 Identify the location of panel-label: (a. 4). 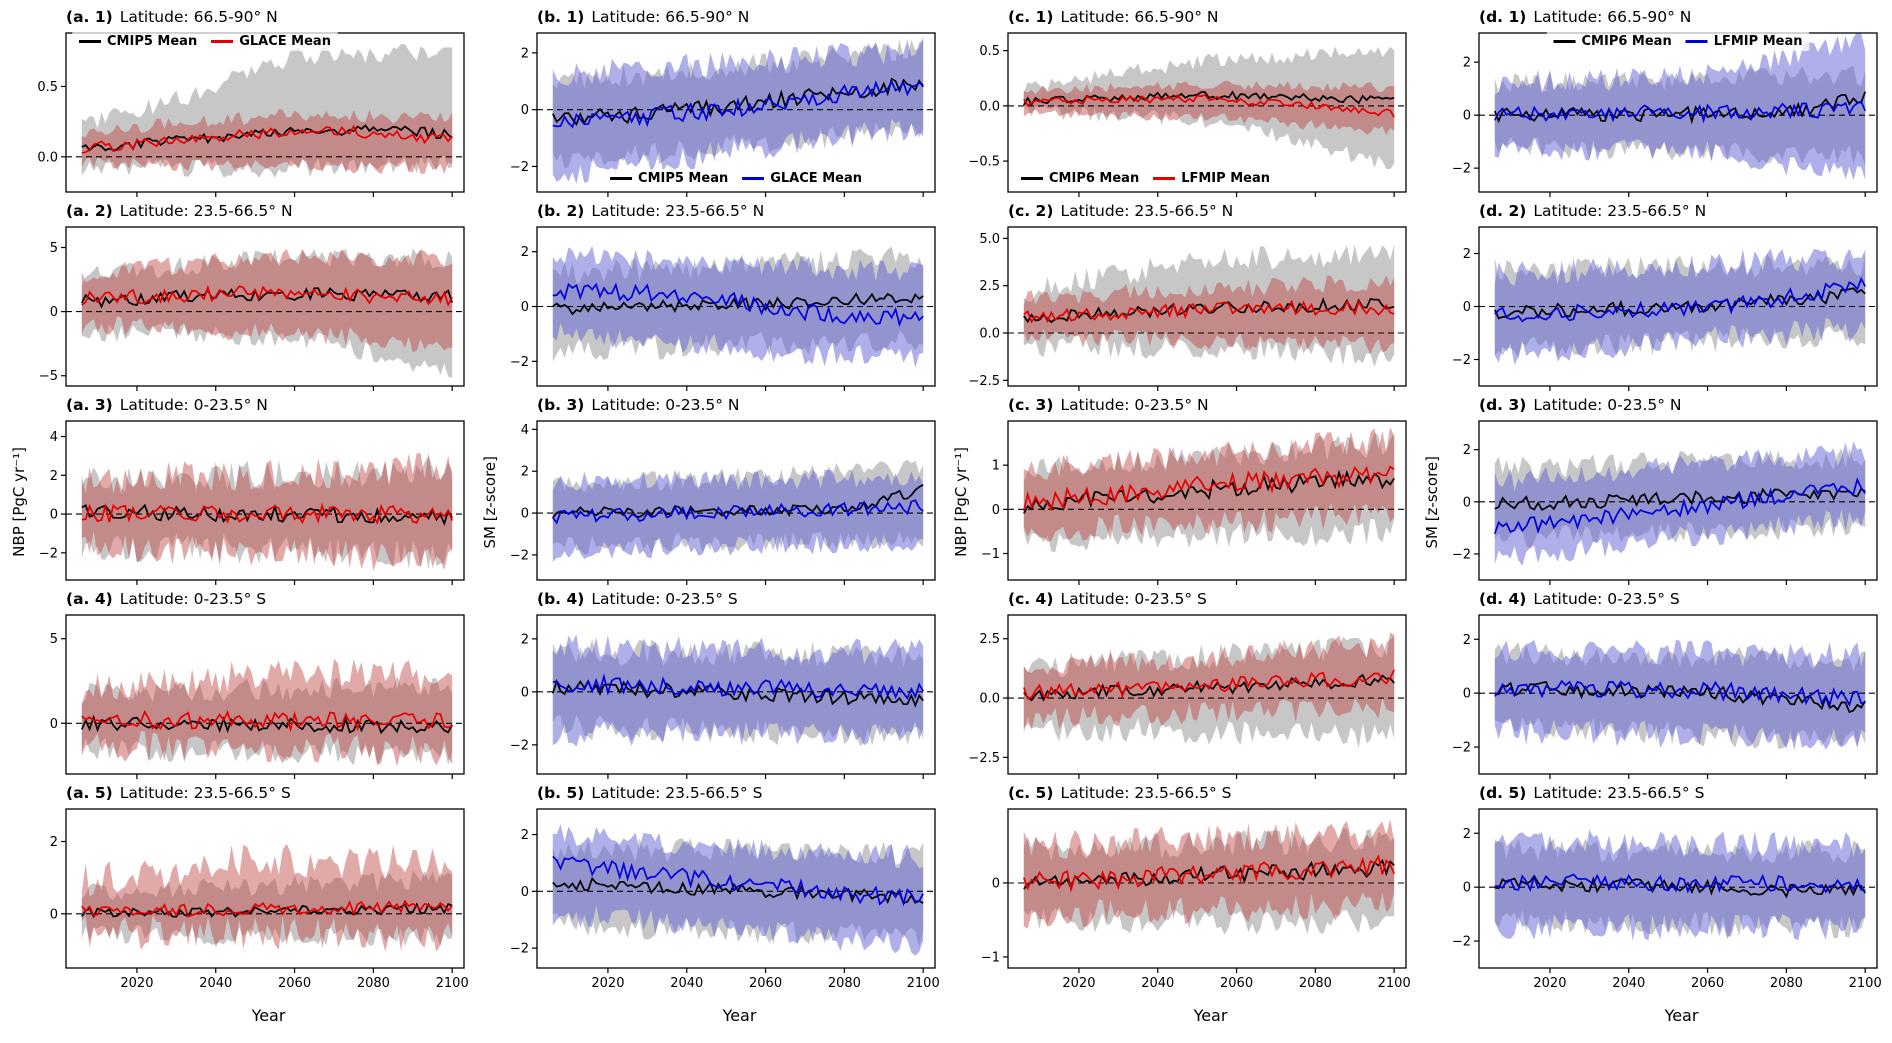
(89, 599).